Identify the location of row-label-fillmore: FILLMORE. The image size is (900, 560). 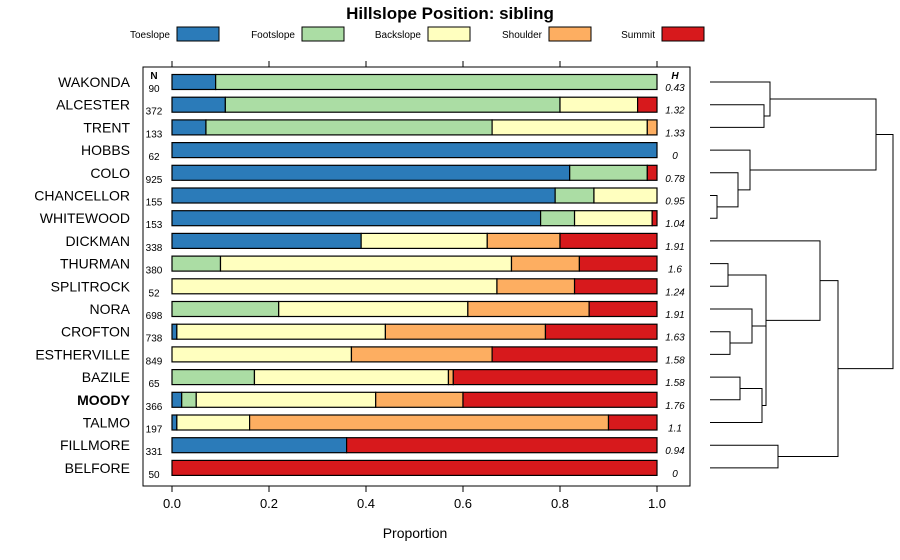
(95, 445).